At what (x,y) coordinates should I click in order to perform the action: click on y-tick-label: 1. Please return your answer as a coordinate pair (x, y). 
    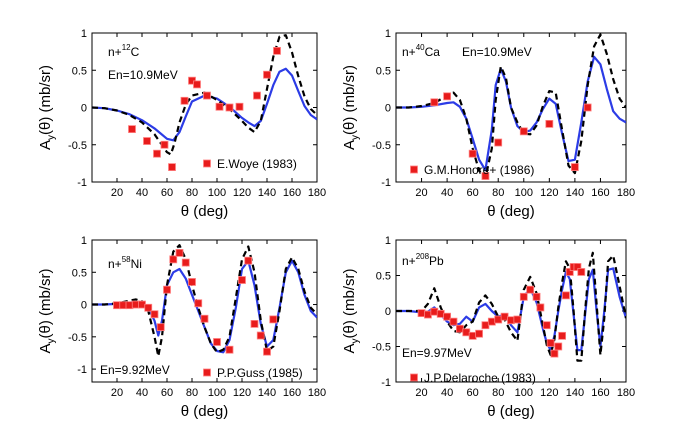
    Looking at the image, I should click on (388, 34).